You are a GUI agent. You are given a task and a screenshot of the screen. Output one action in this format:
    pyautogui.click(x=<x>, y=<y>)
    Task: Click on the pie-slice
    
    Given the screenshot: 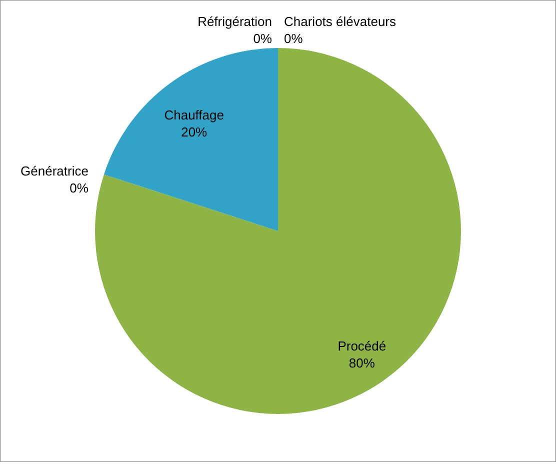 What is the action you would take?
    pyautogui.click(x=191, y=139)
    